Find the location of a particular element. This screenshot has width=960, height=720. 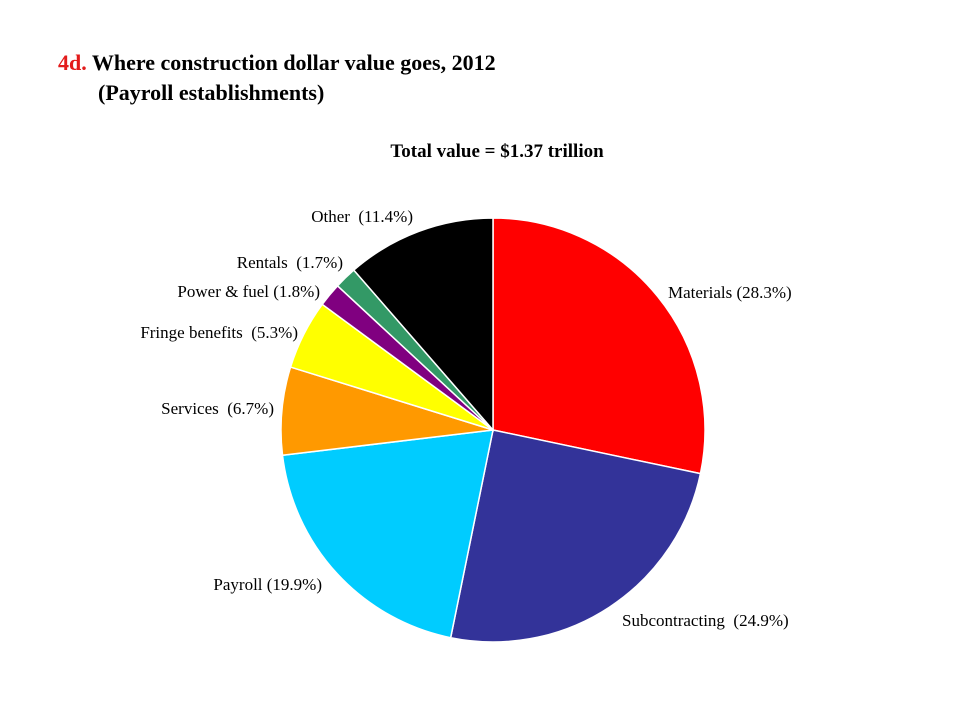

figure-number: 4d. is located at coordinates (72, 62).